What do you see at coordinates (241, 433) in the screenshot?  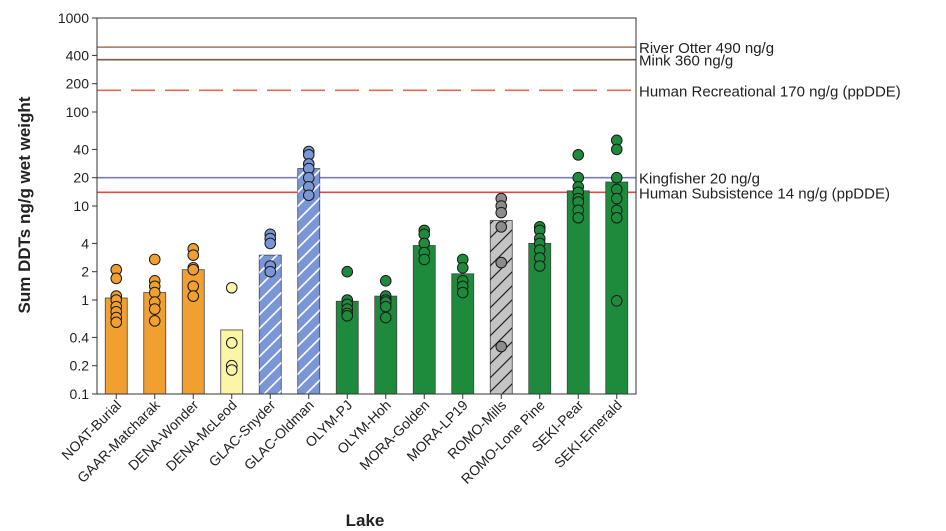 I see `x-tick-label: GLAC-Snyder` at bounding box center [241, 433].